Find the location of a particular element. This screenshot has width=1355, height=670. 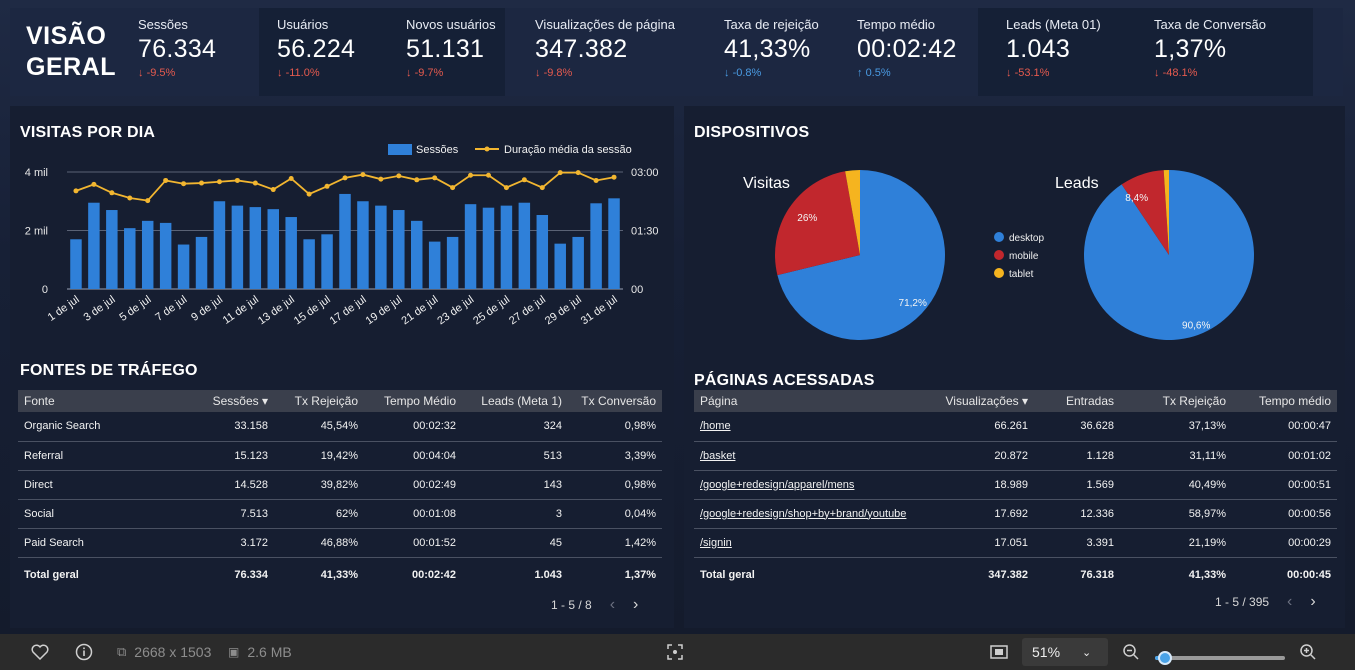

zoom-slider-handle is located at coordinates (1165, 658).